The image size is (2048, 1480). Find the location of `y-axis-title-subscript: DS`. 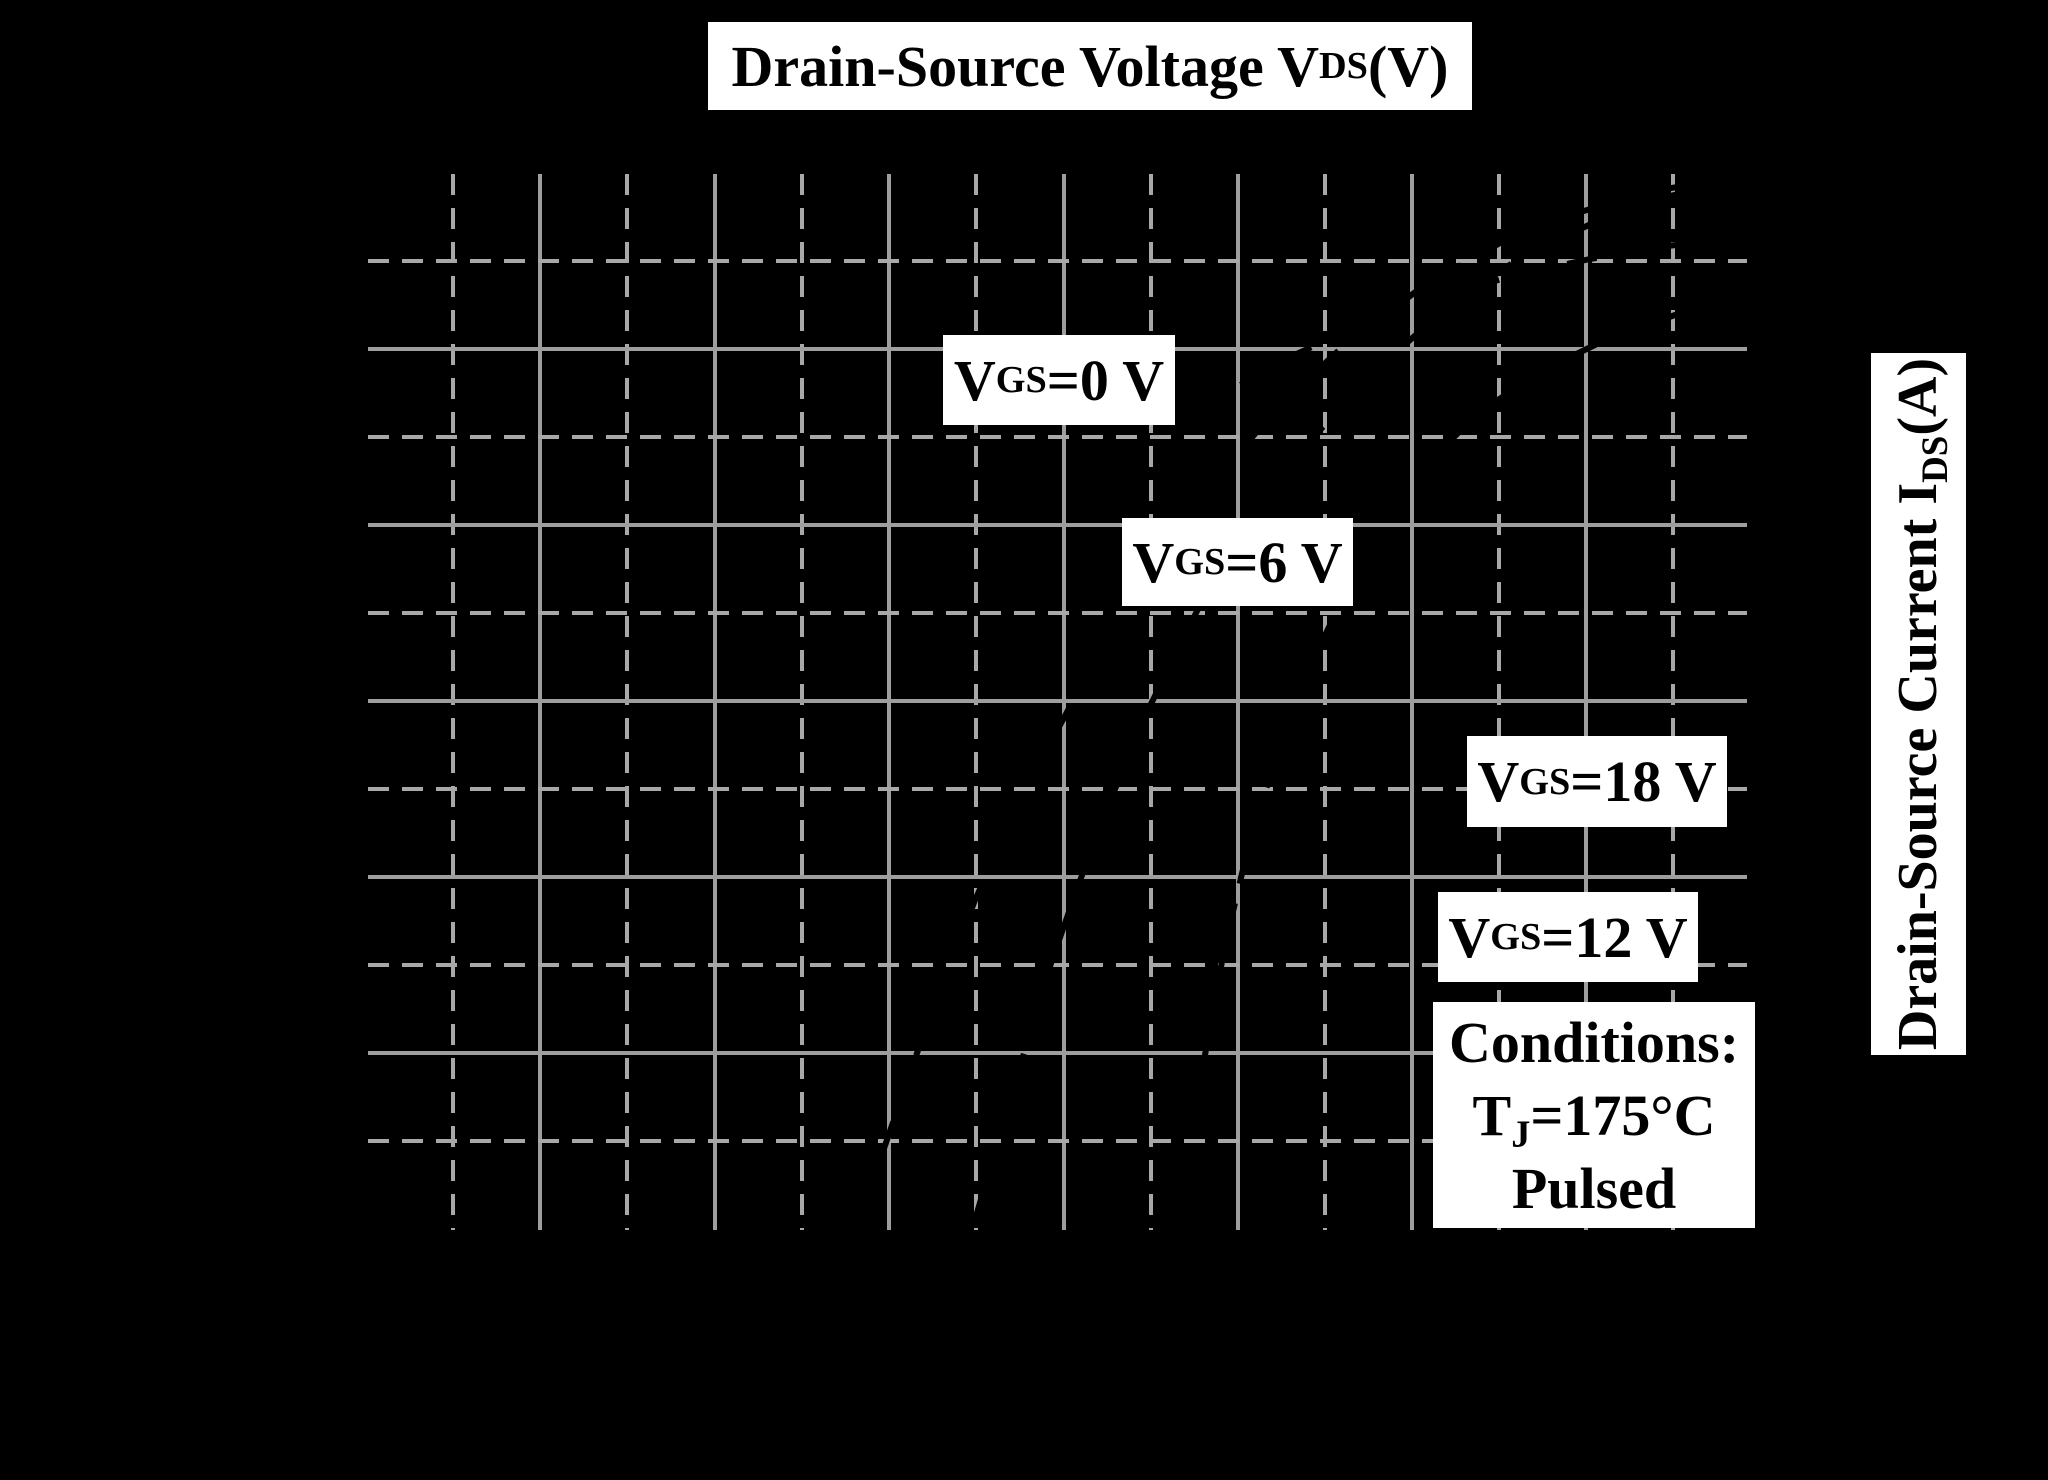

y-axis-title-subscript: DS is located at coordinates (1935, 459).